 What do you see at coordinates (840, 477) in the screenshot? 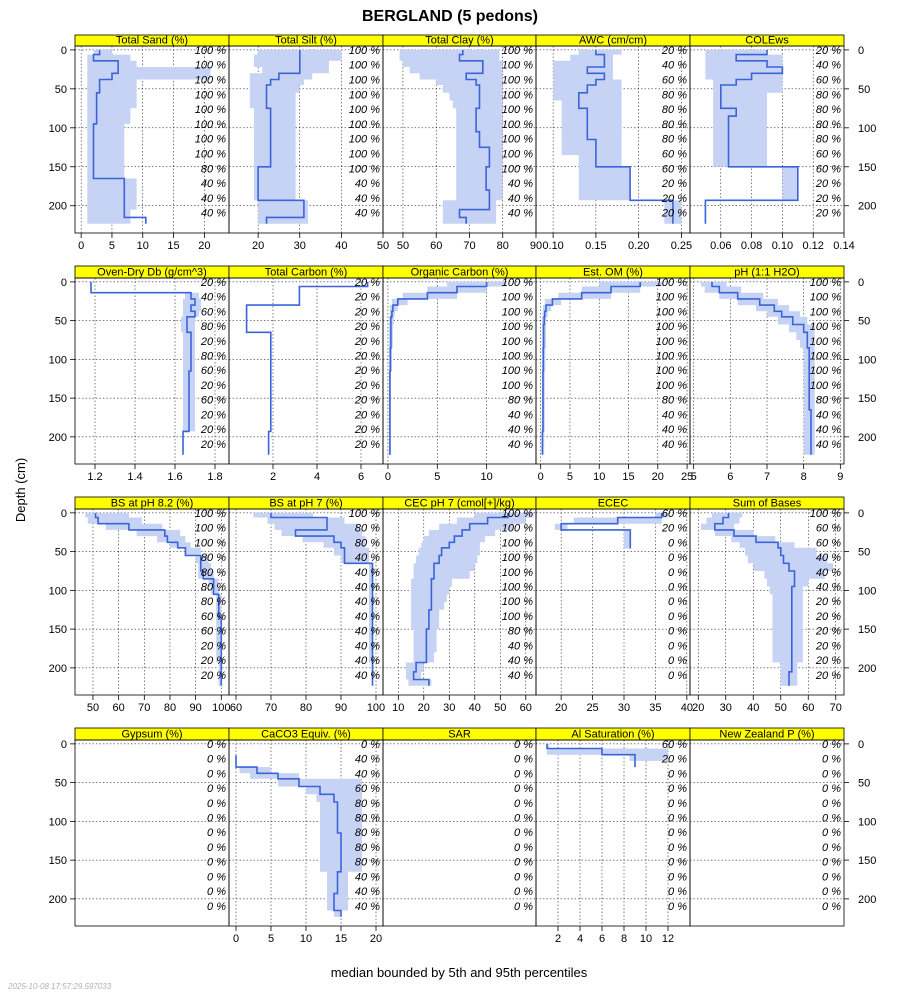
I see `x-tick-label: 9` at bounding box center [840, 477].